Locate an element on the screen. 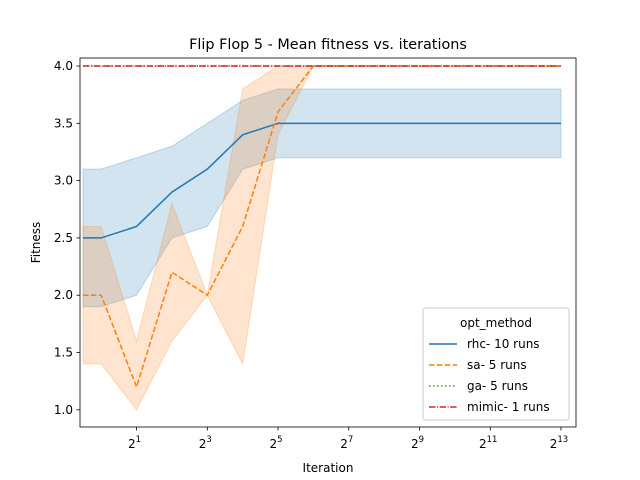 The height and width of the screenshot is (480, 640). x-tick-label-5: 211 is located at coordinates (488, 443).